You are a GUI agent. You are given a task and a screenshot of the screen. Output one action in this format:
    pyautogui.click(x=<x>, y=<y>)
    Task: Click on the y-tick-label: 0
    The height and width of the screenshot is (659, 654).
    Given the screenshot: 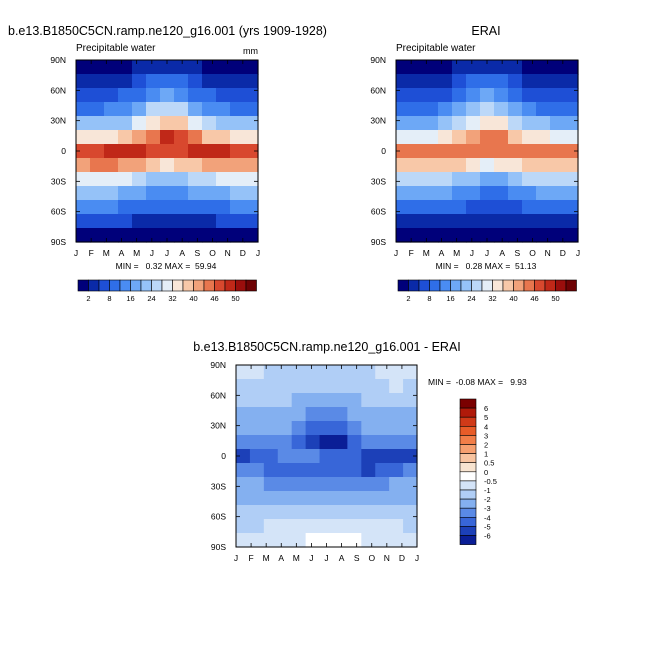 What is the action you would take?
    pyautogui.click(x=383, y=151)
    